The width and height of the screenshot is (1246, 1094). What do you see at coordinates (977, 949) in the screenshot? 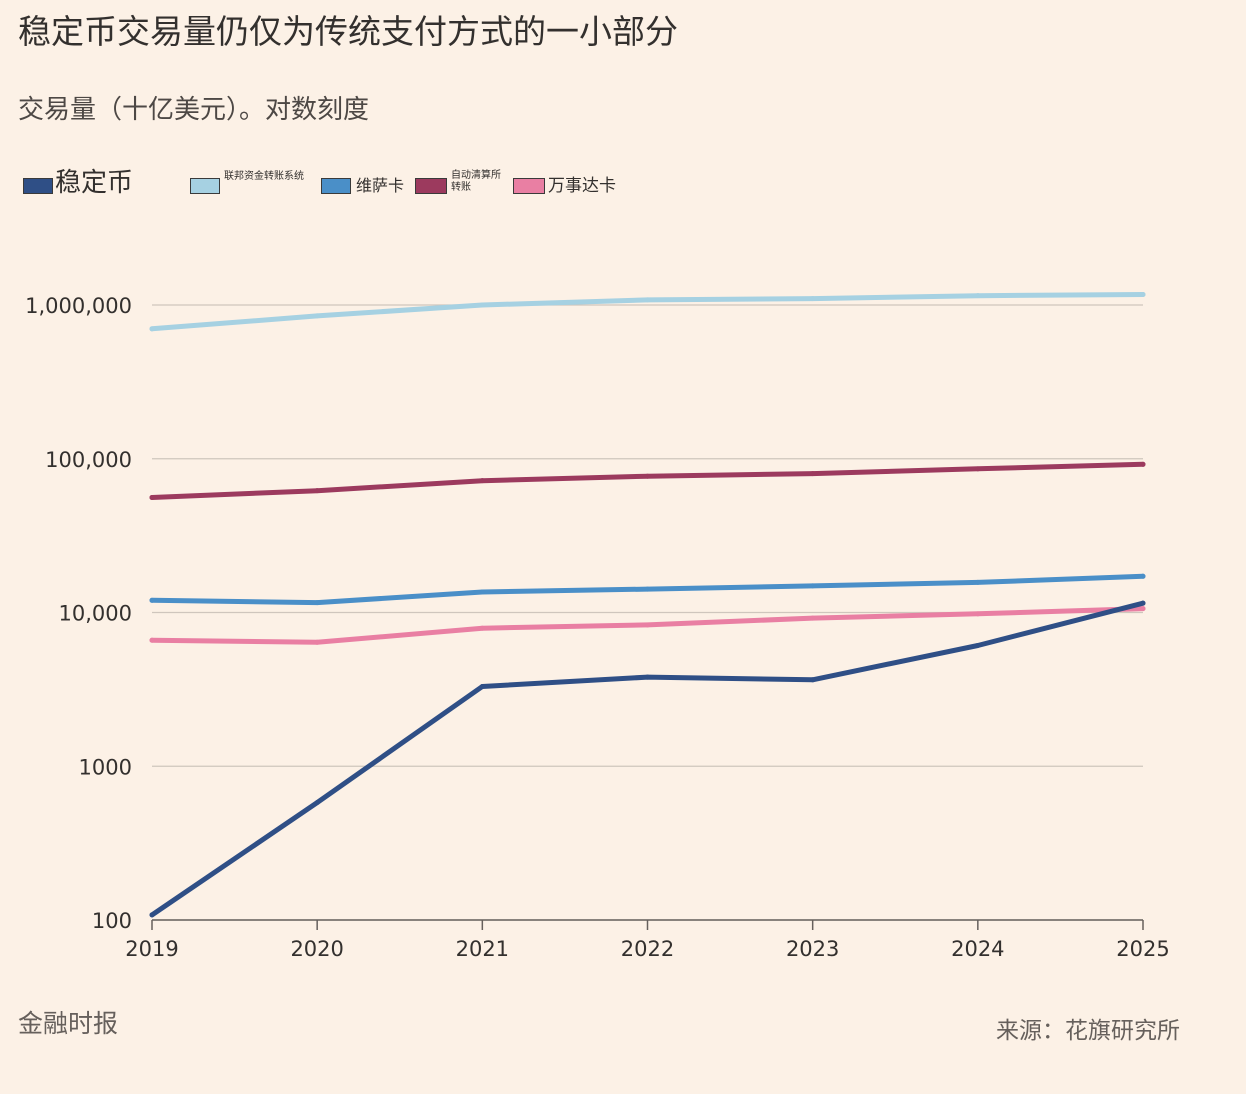
I see `x-tick-label: 2024` at bounding box center [977, 949].